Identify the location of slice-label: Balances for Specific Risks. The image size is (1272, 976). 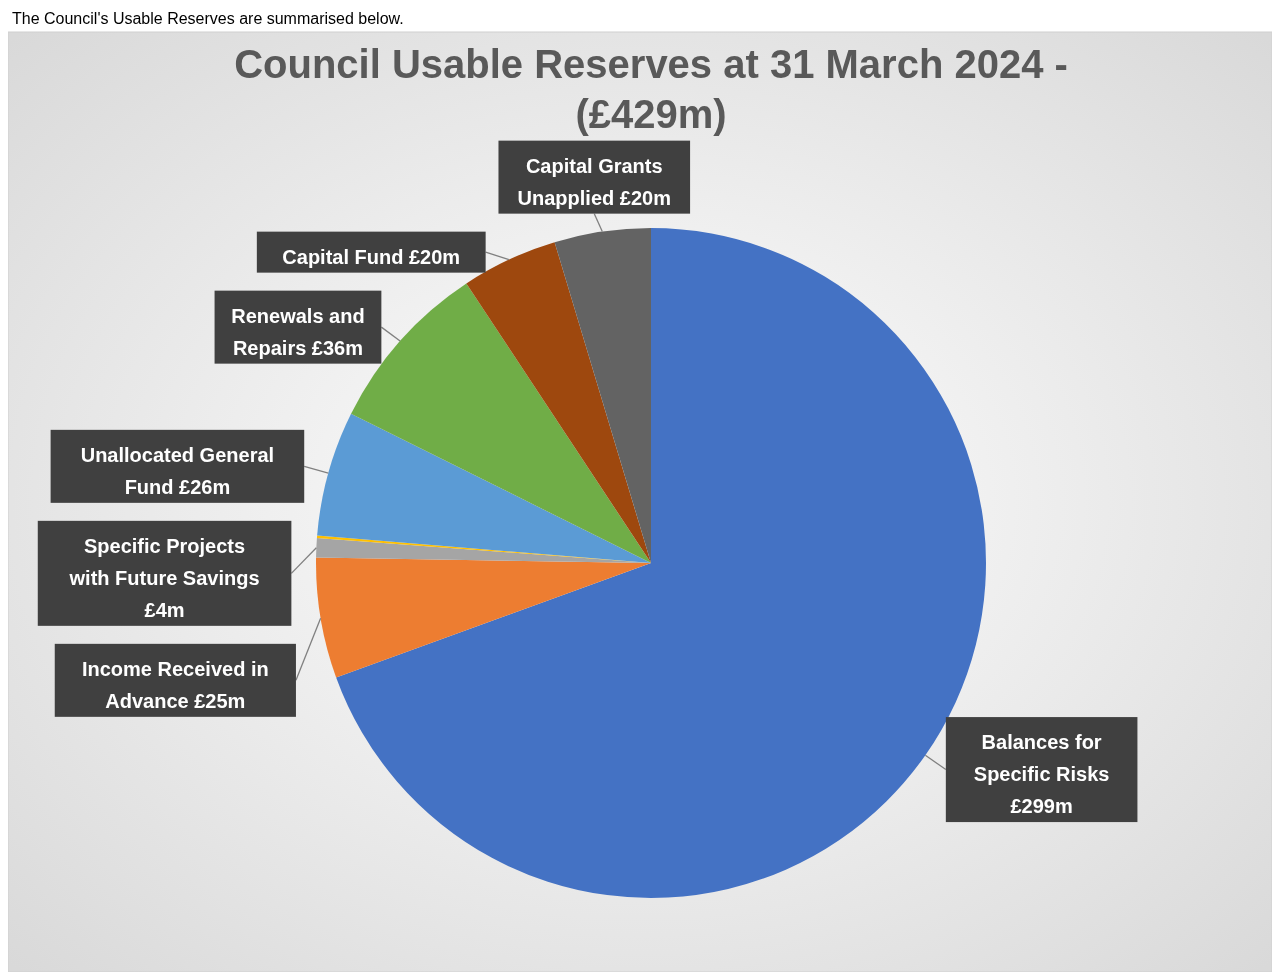
(1041, 758).